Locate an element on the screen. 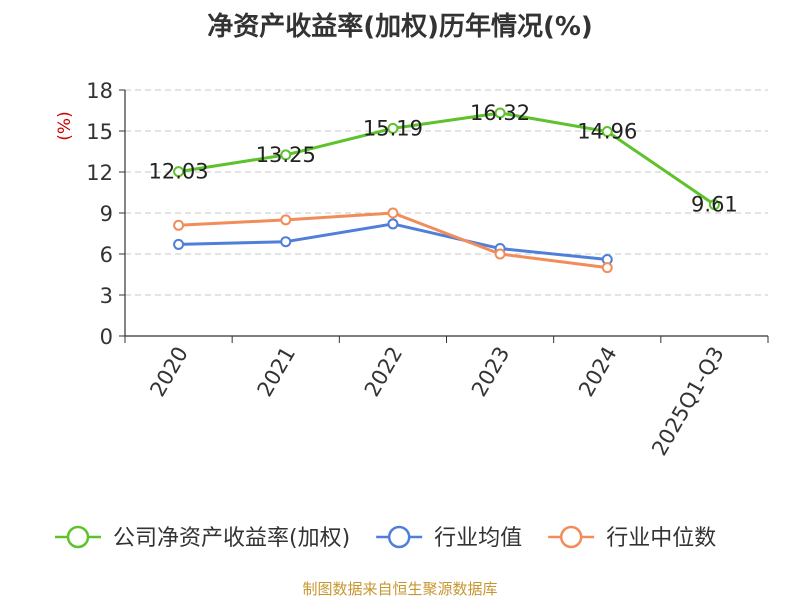 The image size is (800, 600). legend-label: 行业均值 is located at coordinates (478, 538).